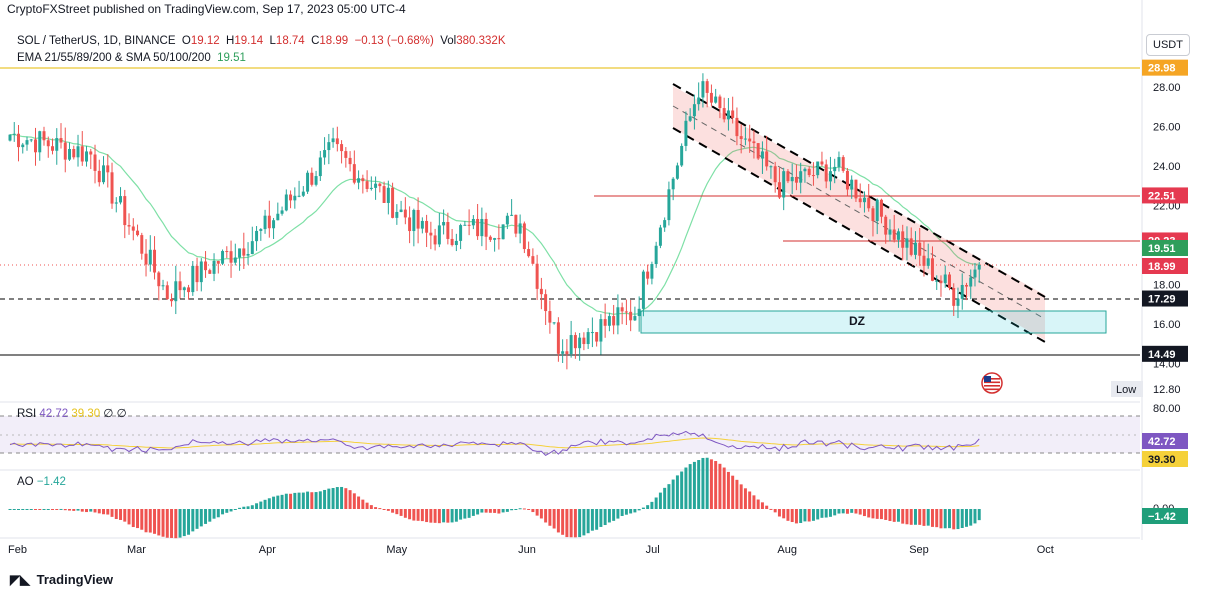 The height and width of the screenshot is (598, 1207). I want to click on price-tick-label: 22.00, so click(1167, 207).